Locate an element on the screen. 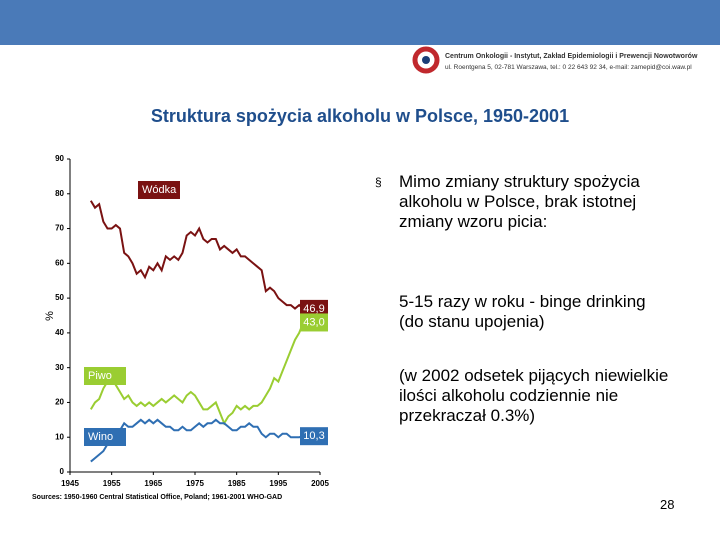  y-tick-label: 0 is located at coordinates (62, 471).